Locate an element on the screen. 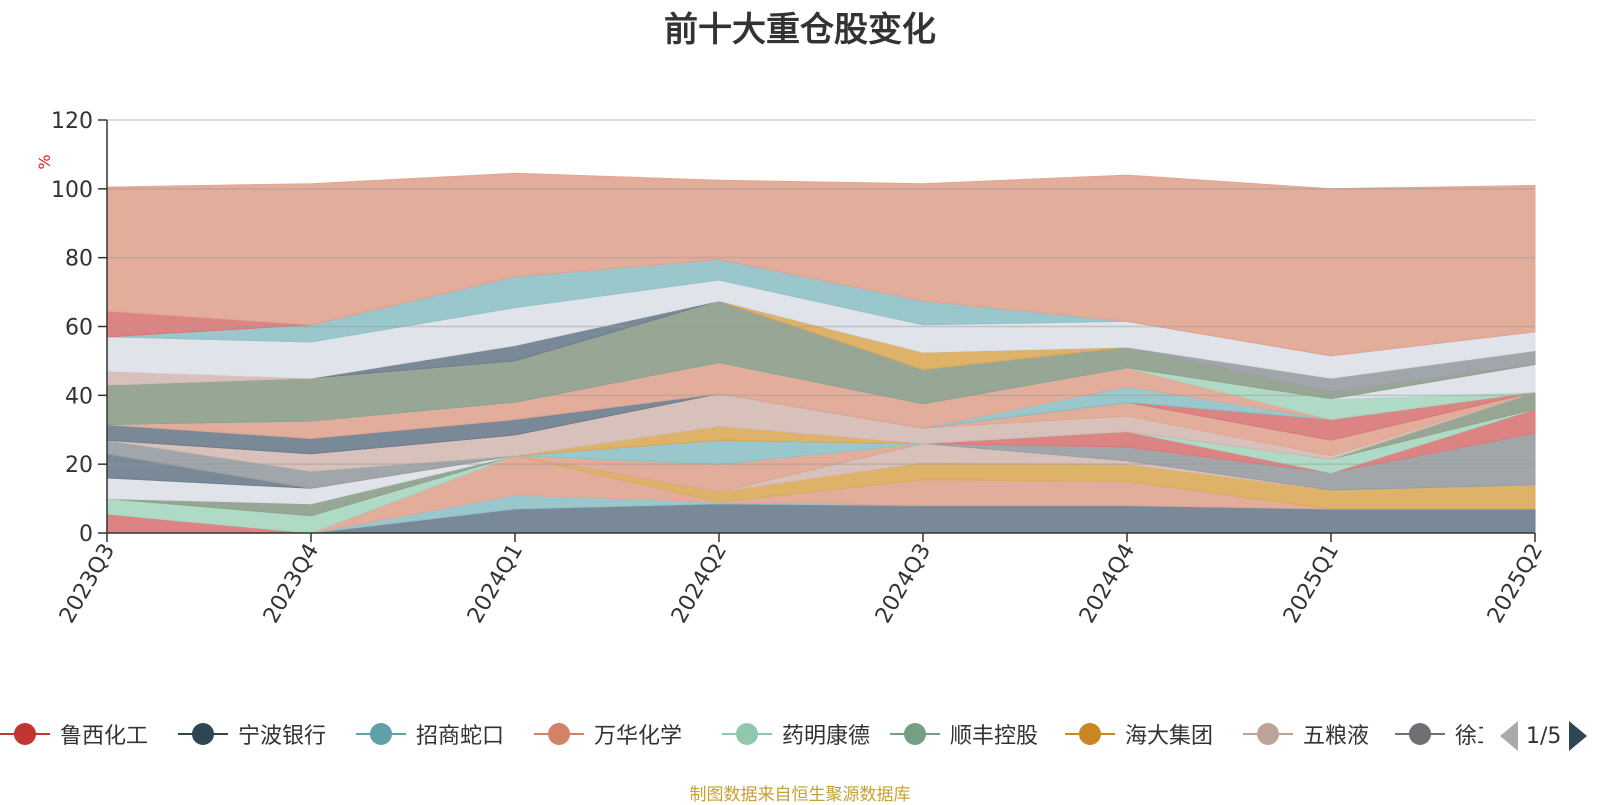  y-tick-label-120: 120 is located at coordinates (72, 121).